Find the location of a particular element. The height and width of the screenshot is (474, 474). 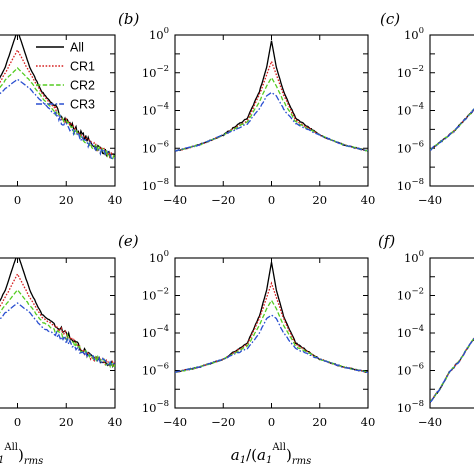

legend-entry: CR2 is located at coordinates (82, 86).